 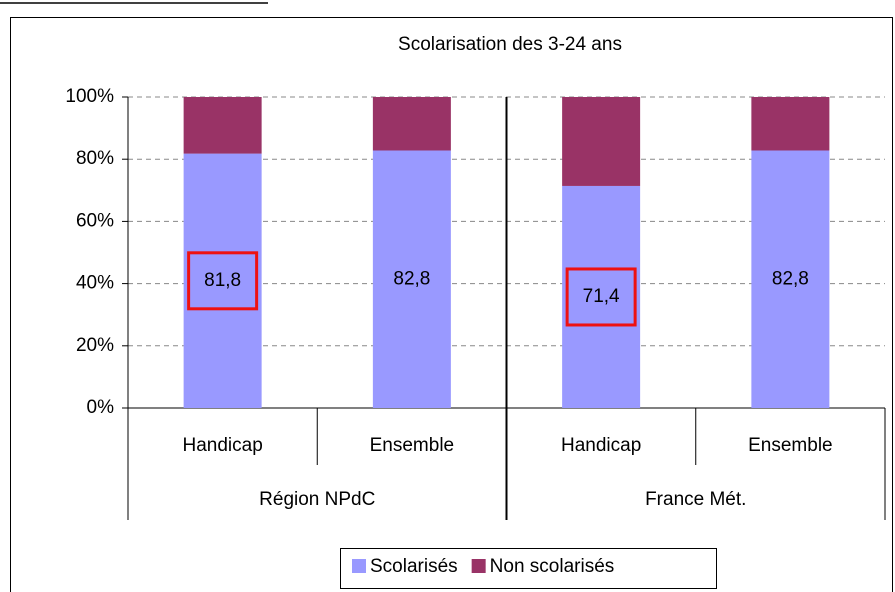 What do you see at coordinates (95, 283) in the screenshot?
I see `y-tick-label: 40%` at bounding box center [95, 283].